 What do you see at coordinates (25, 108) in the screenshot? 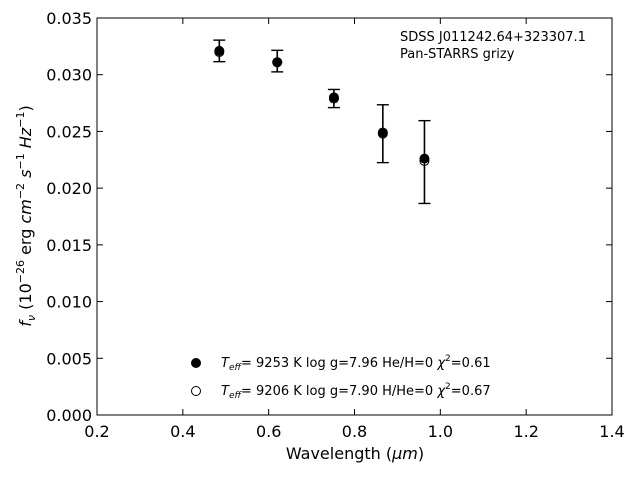
I see `y-label-close: )` at bounding box center [25, 108].